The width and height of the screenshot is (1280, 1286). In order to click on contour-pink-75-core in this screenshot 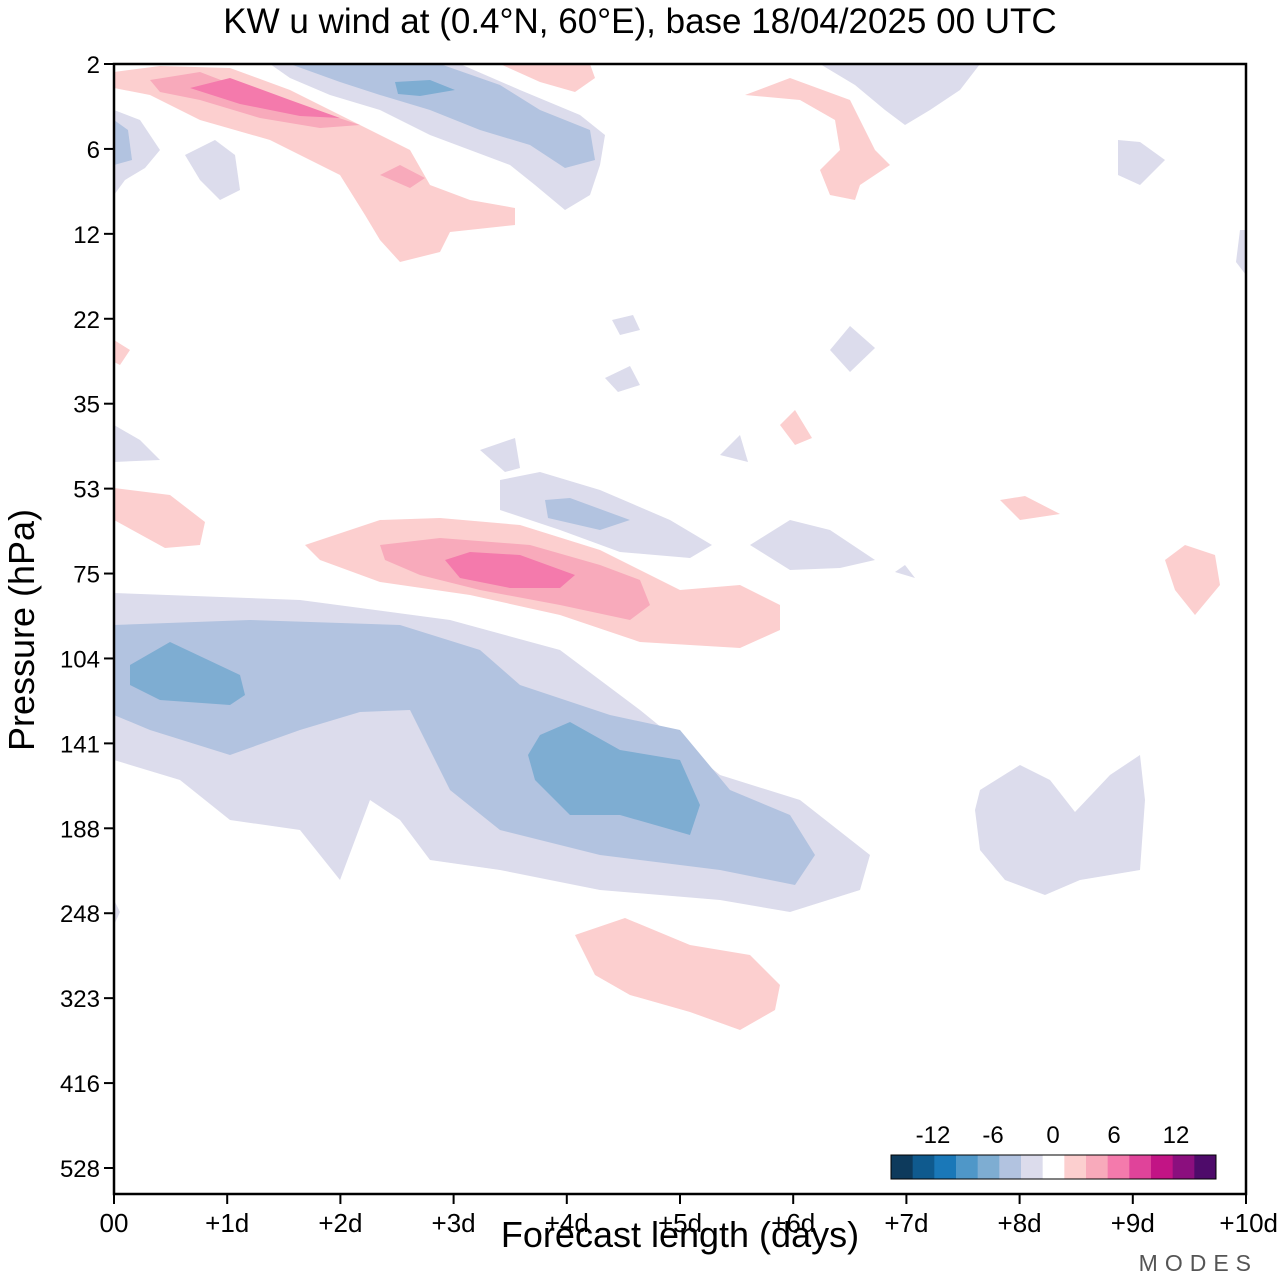, I will do `click(510, 570)`.